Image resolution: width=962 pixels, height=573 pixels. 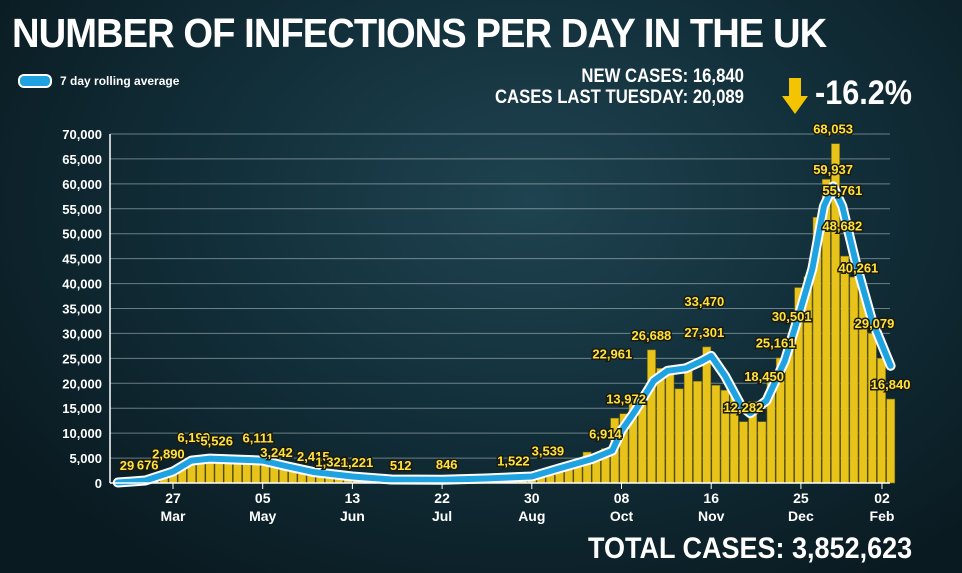 What do you see at coordinates (168, 454) in the screenshot?
I see `data-label: 2,890` at bounding box center [168, 454].